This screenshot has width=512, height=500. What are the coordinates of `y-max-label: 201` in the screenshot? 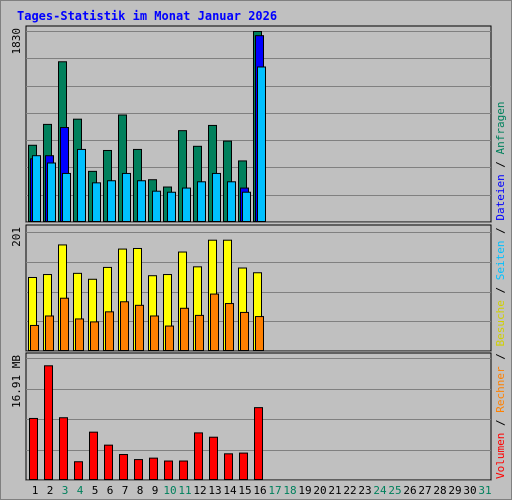 It's located at (16, 237).